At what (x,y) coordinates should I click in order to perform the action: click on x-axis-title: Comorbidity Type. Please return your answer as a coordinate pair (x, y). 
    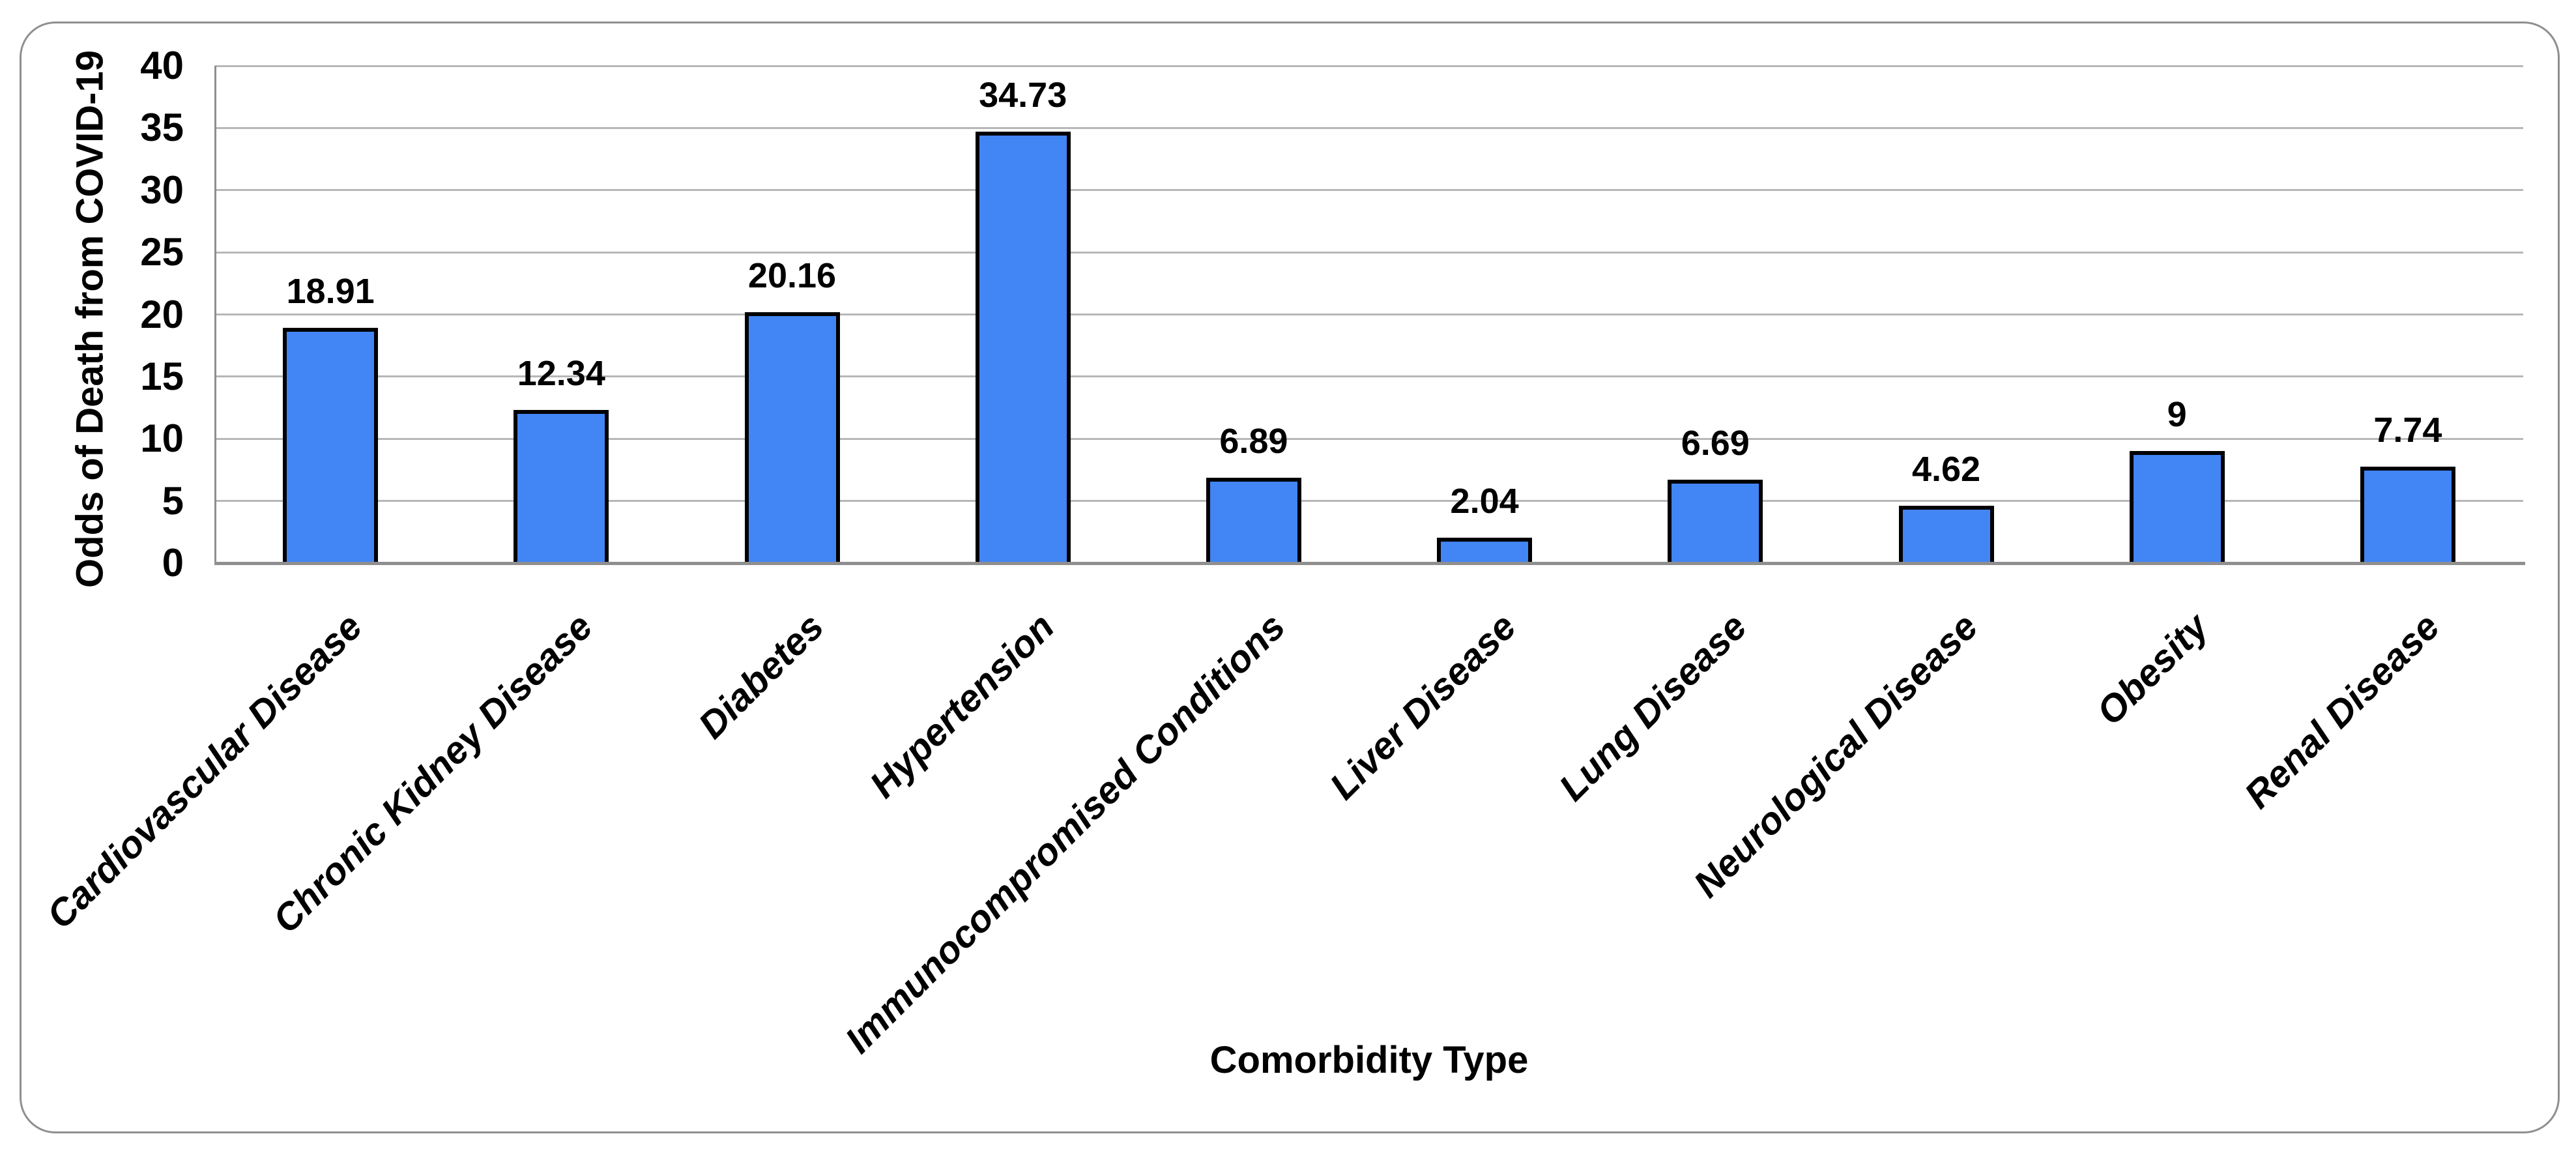
    Looking at the image, I should click on (1369, 1060).